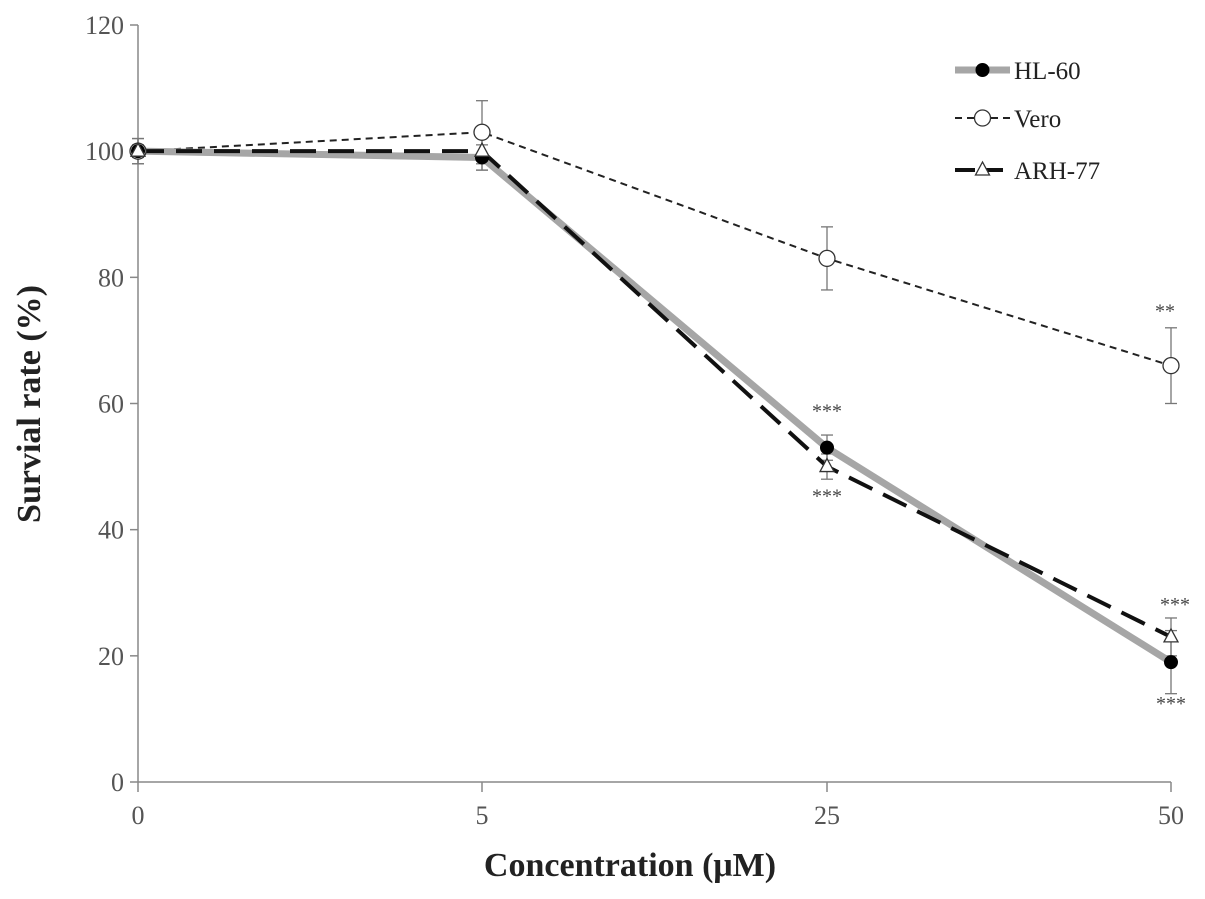 This screenshot has width=1205, height=899. I want to click on y-tick-label: 60, so click(111, 404).